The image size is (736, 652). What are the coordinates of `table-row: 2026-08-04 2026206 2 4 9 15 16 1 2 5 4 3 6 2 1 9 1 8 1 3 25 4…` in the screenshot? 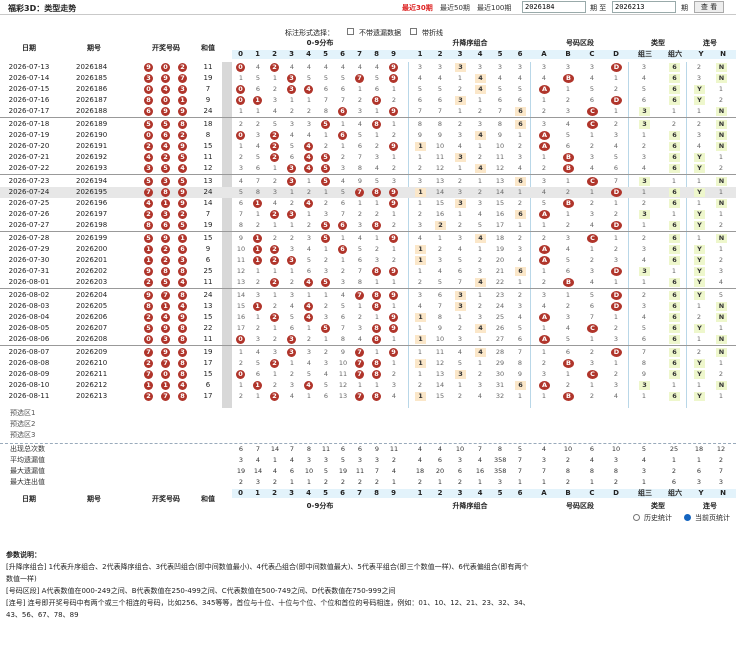 It's located at (368, 317).